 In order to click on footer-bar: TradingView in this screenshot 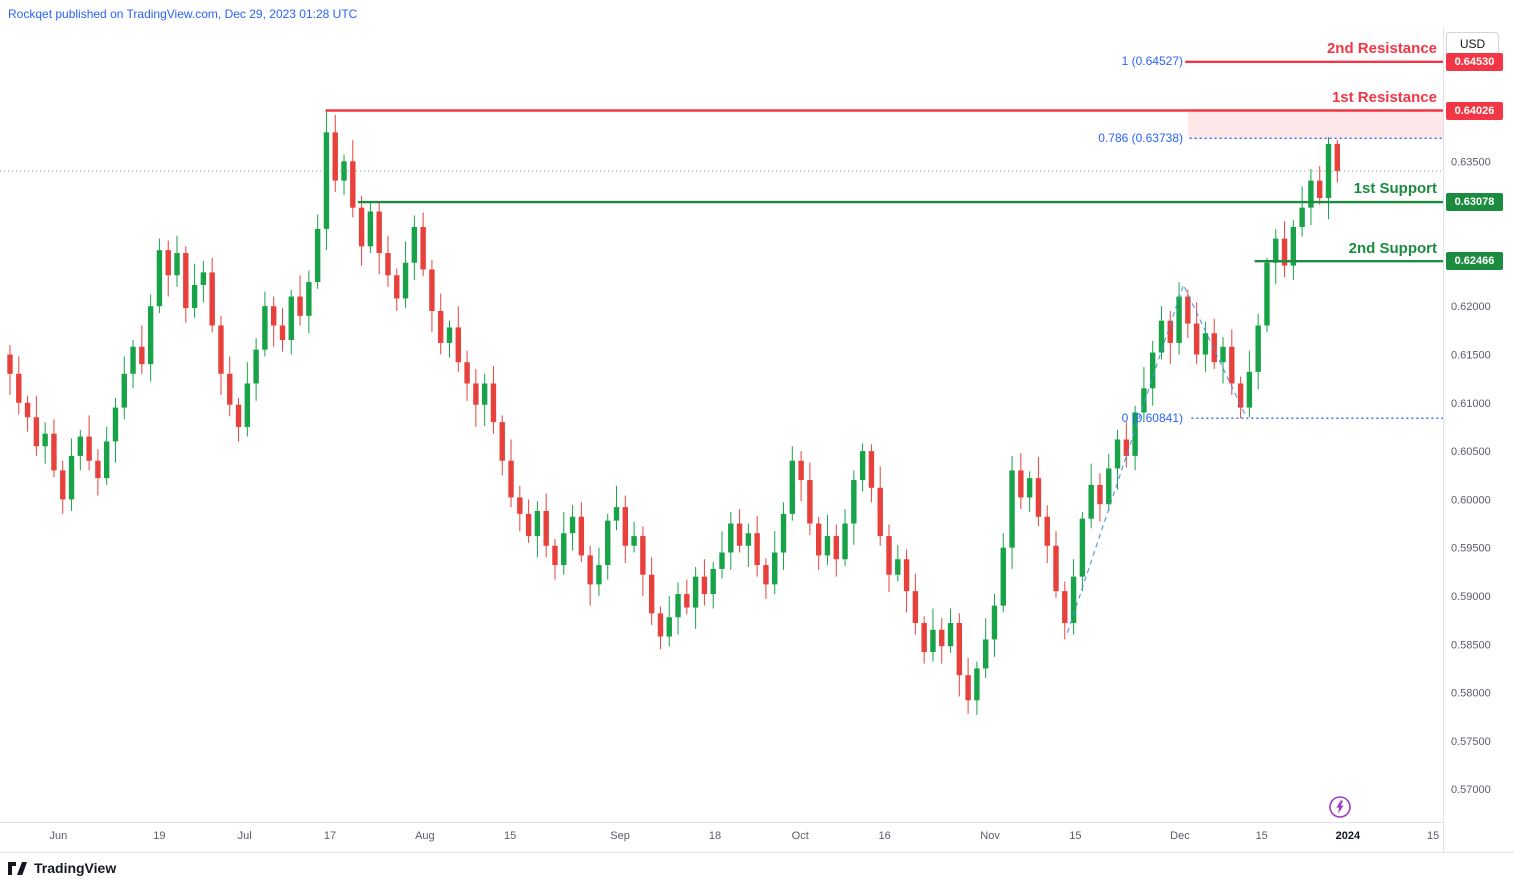, I will do `click(757, 868)`.